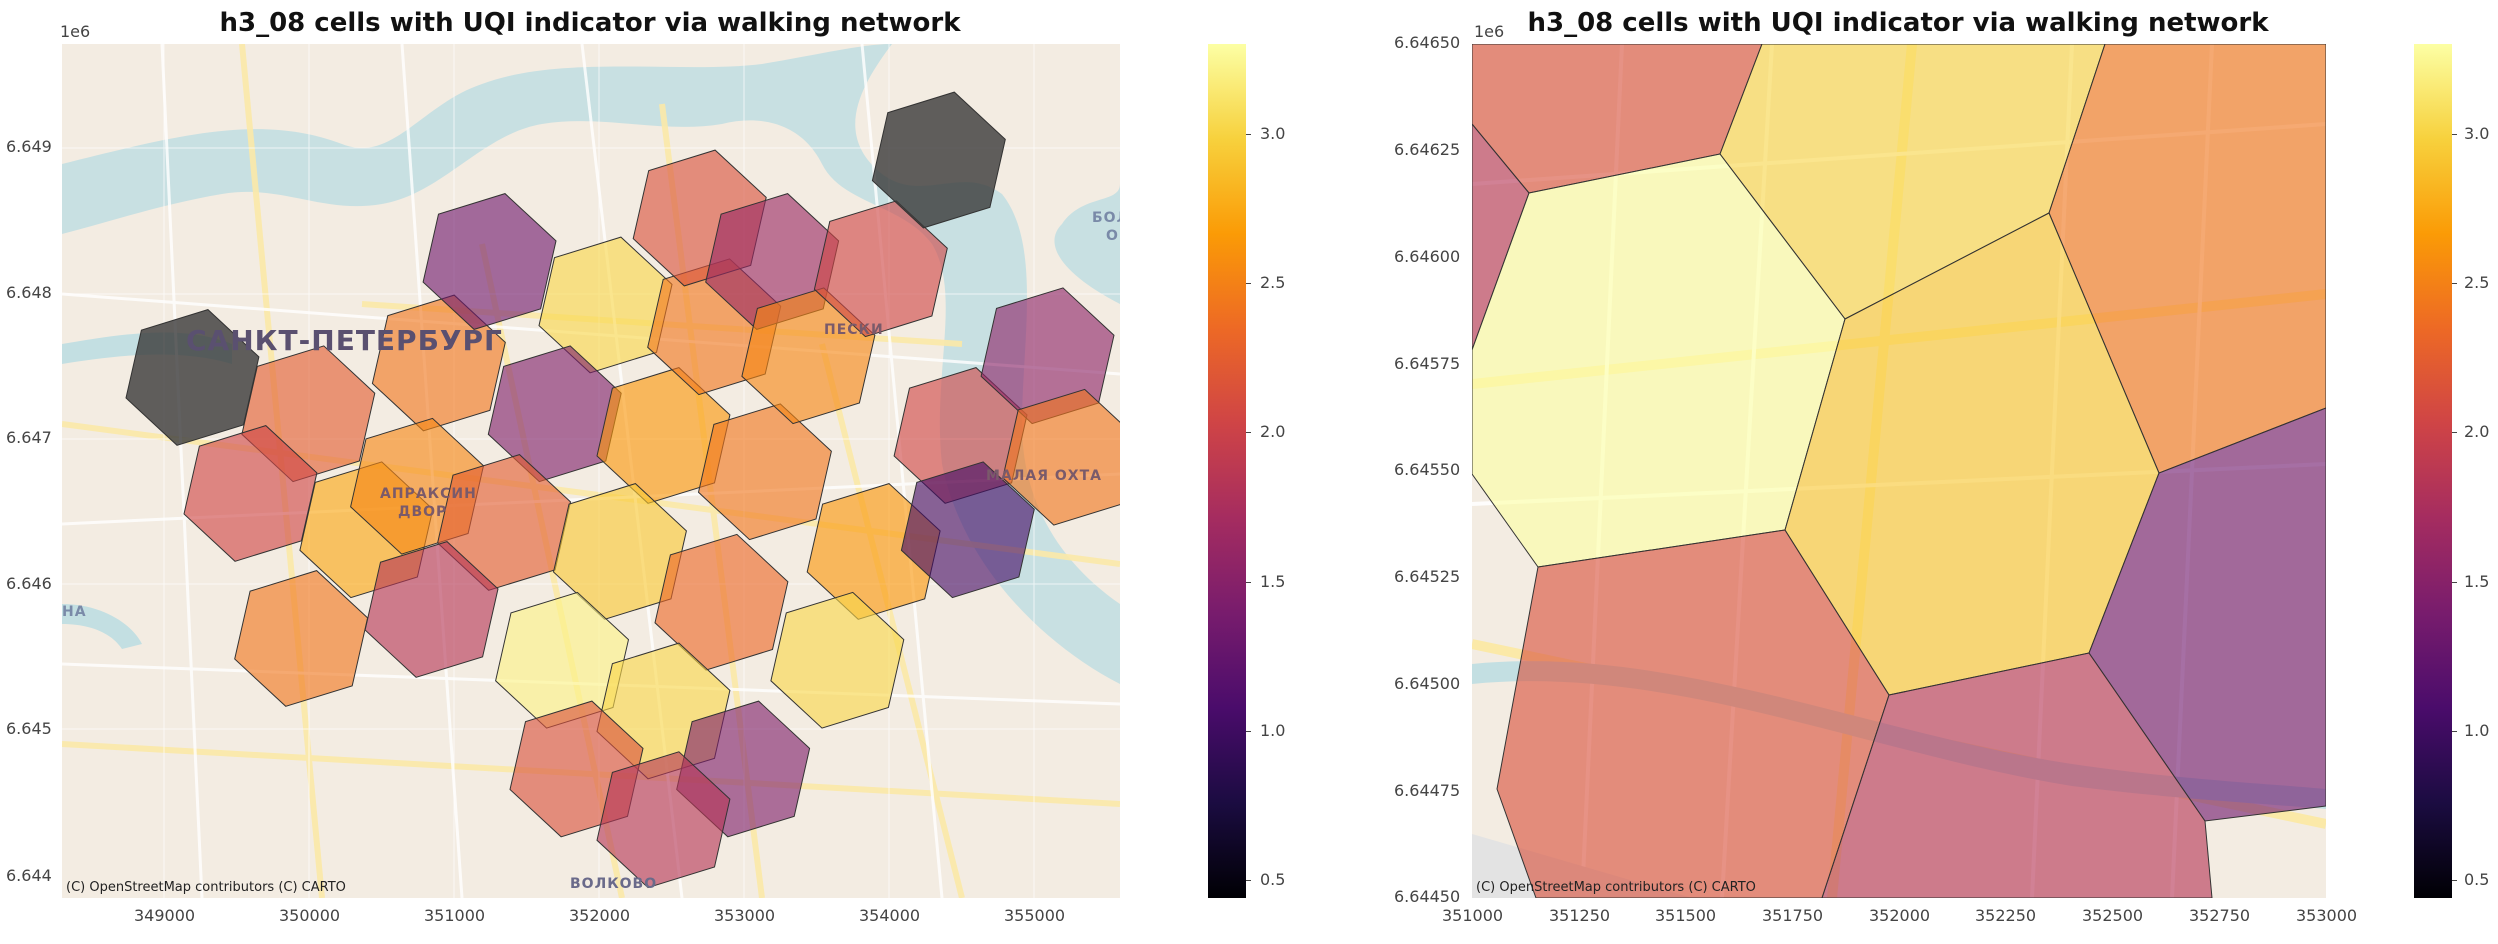 The image size is (2498, 944). What do you see at coordinates (74, 612) in the screenshot?
I see `na-label: НА` at bounding box center [74, 612].